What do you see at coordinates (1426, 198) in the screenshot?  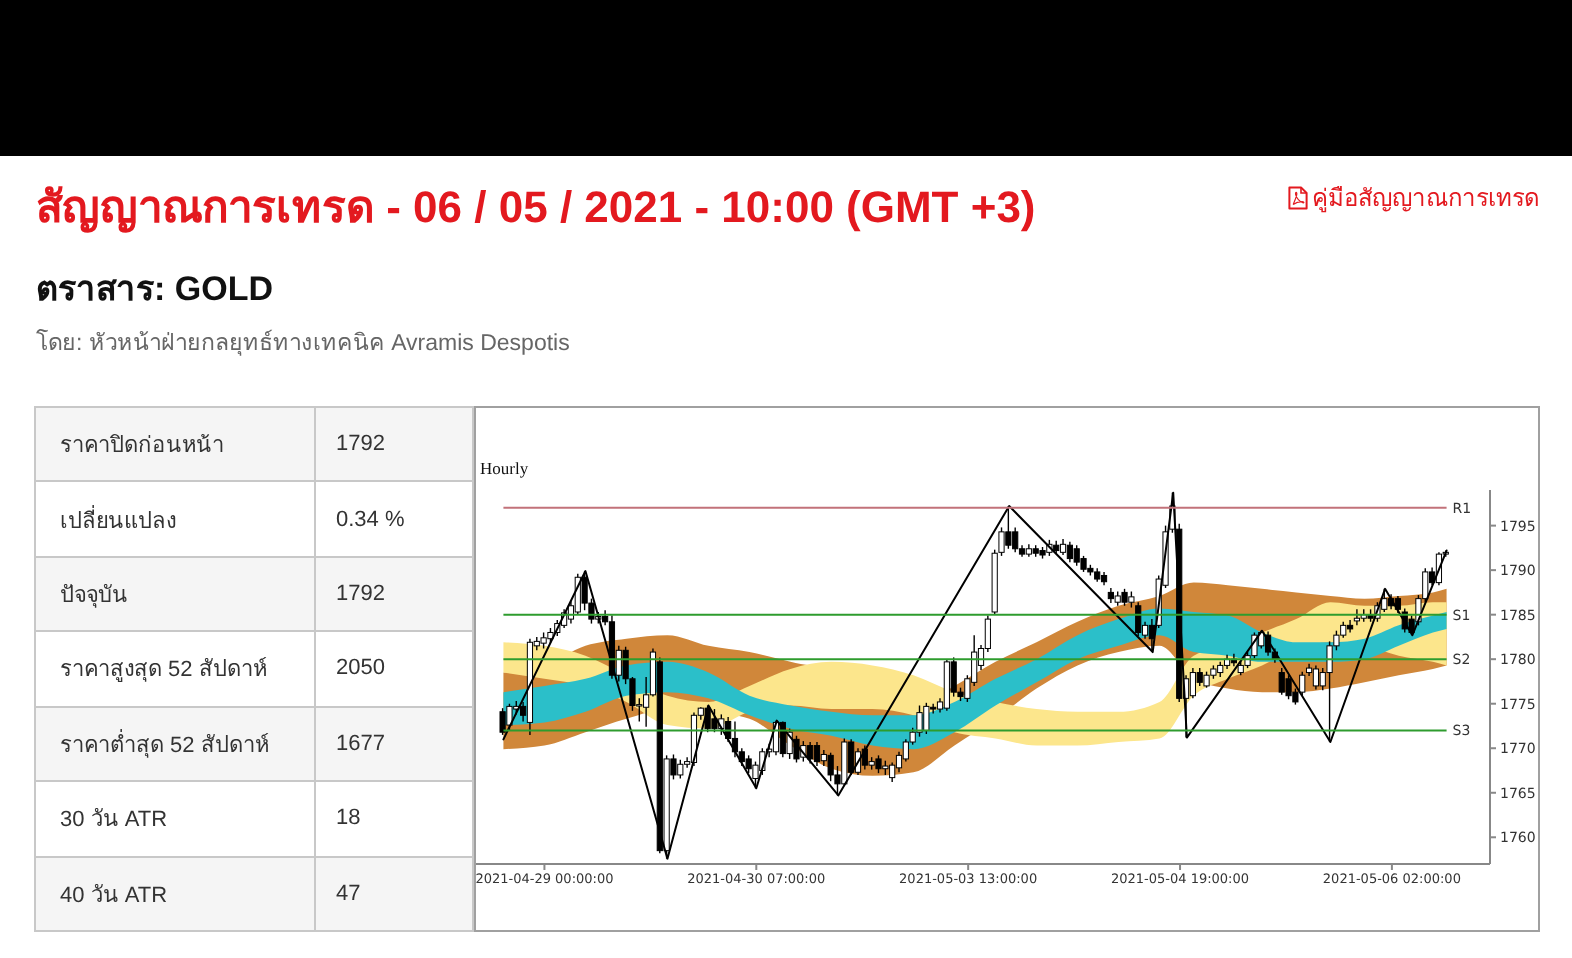 I see `text: คู่มือสัญญาณการเทรด` at bounding box center [1426, 198].